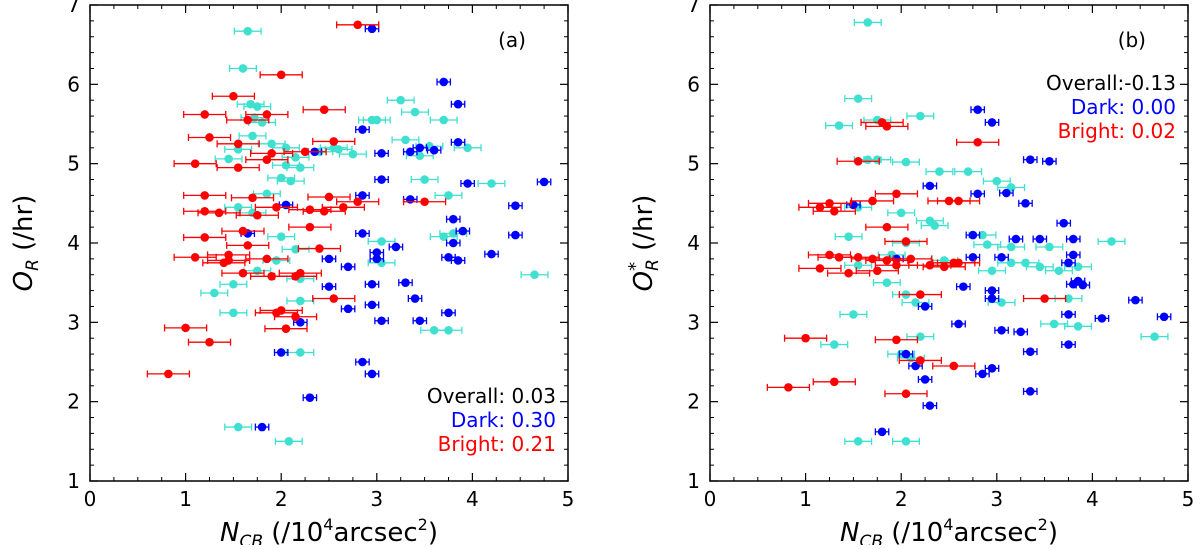 The image size is (1200, 549). I want to click on y-tick-label: 3, so click(73, 322).